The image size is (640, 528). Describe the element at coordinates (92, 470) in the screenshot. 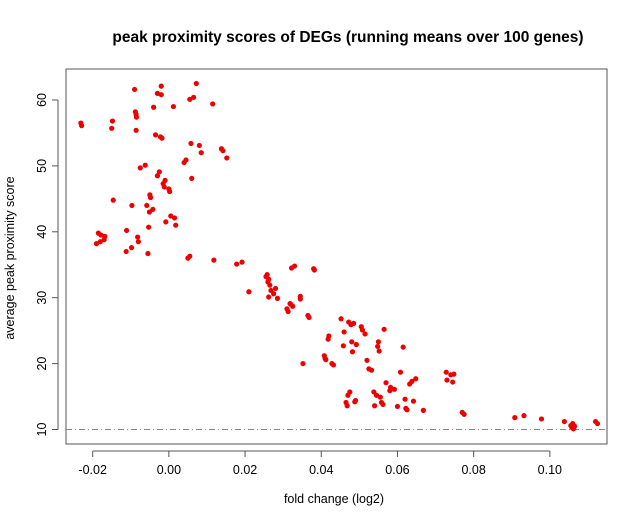

I see `x-tick-label: -0.02` at that location.